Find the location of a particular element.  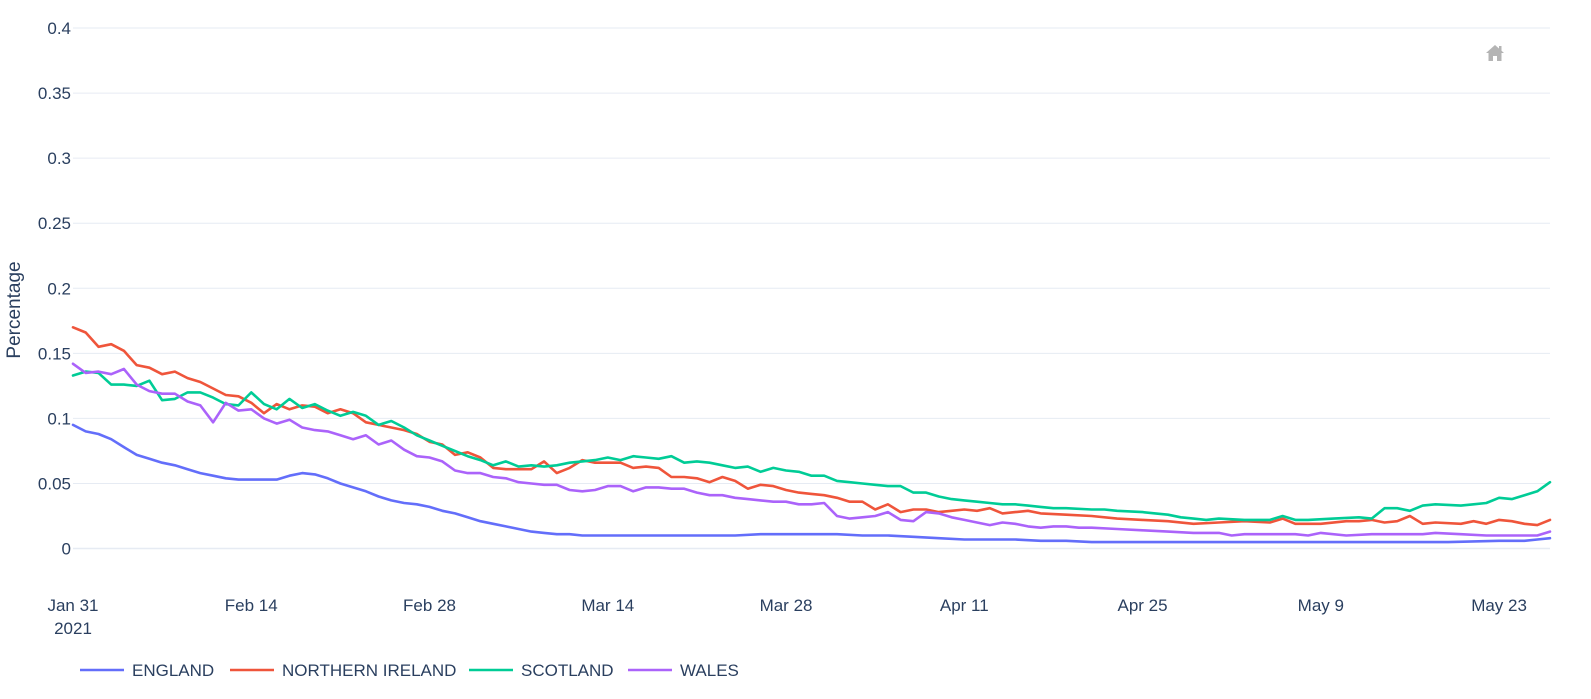

y-tick-label: 0.3 is located at coordinates (59, 158).